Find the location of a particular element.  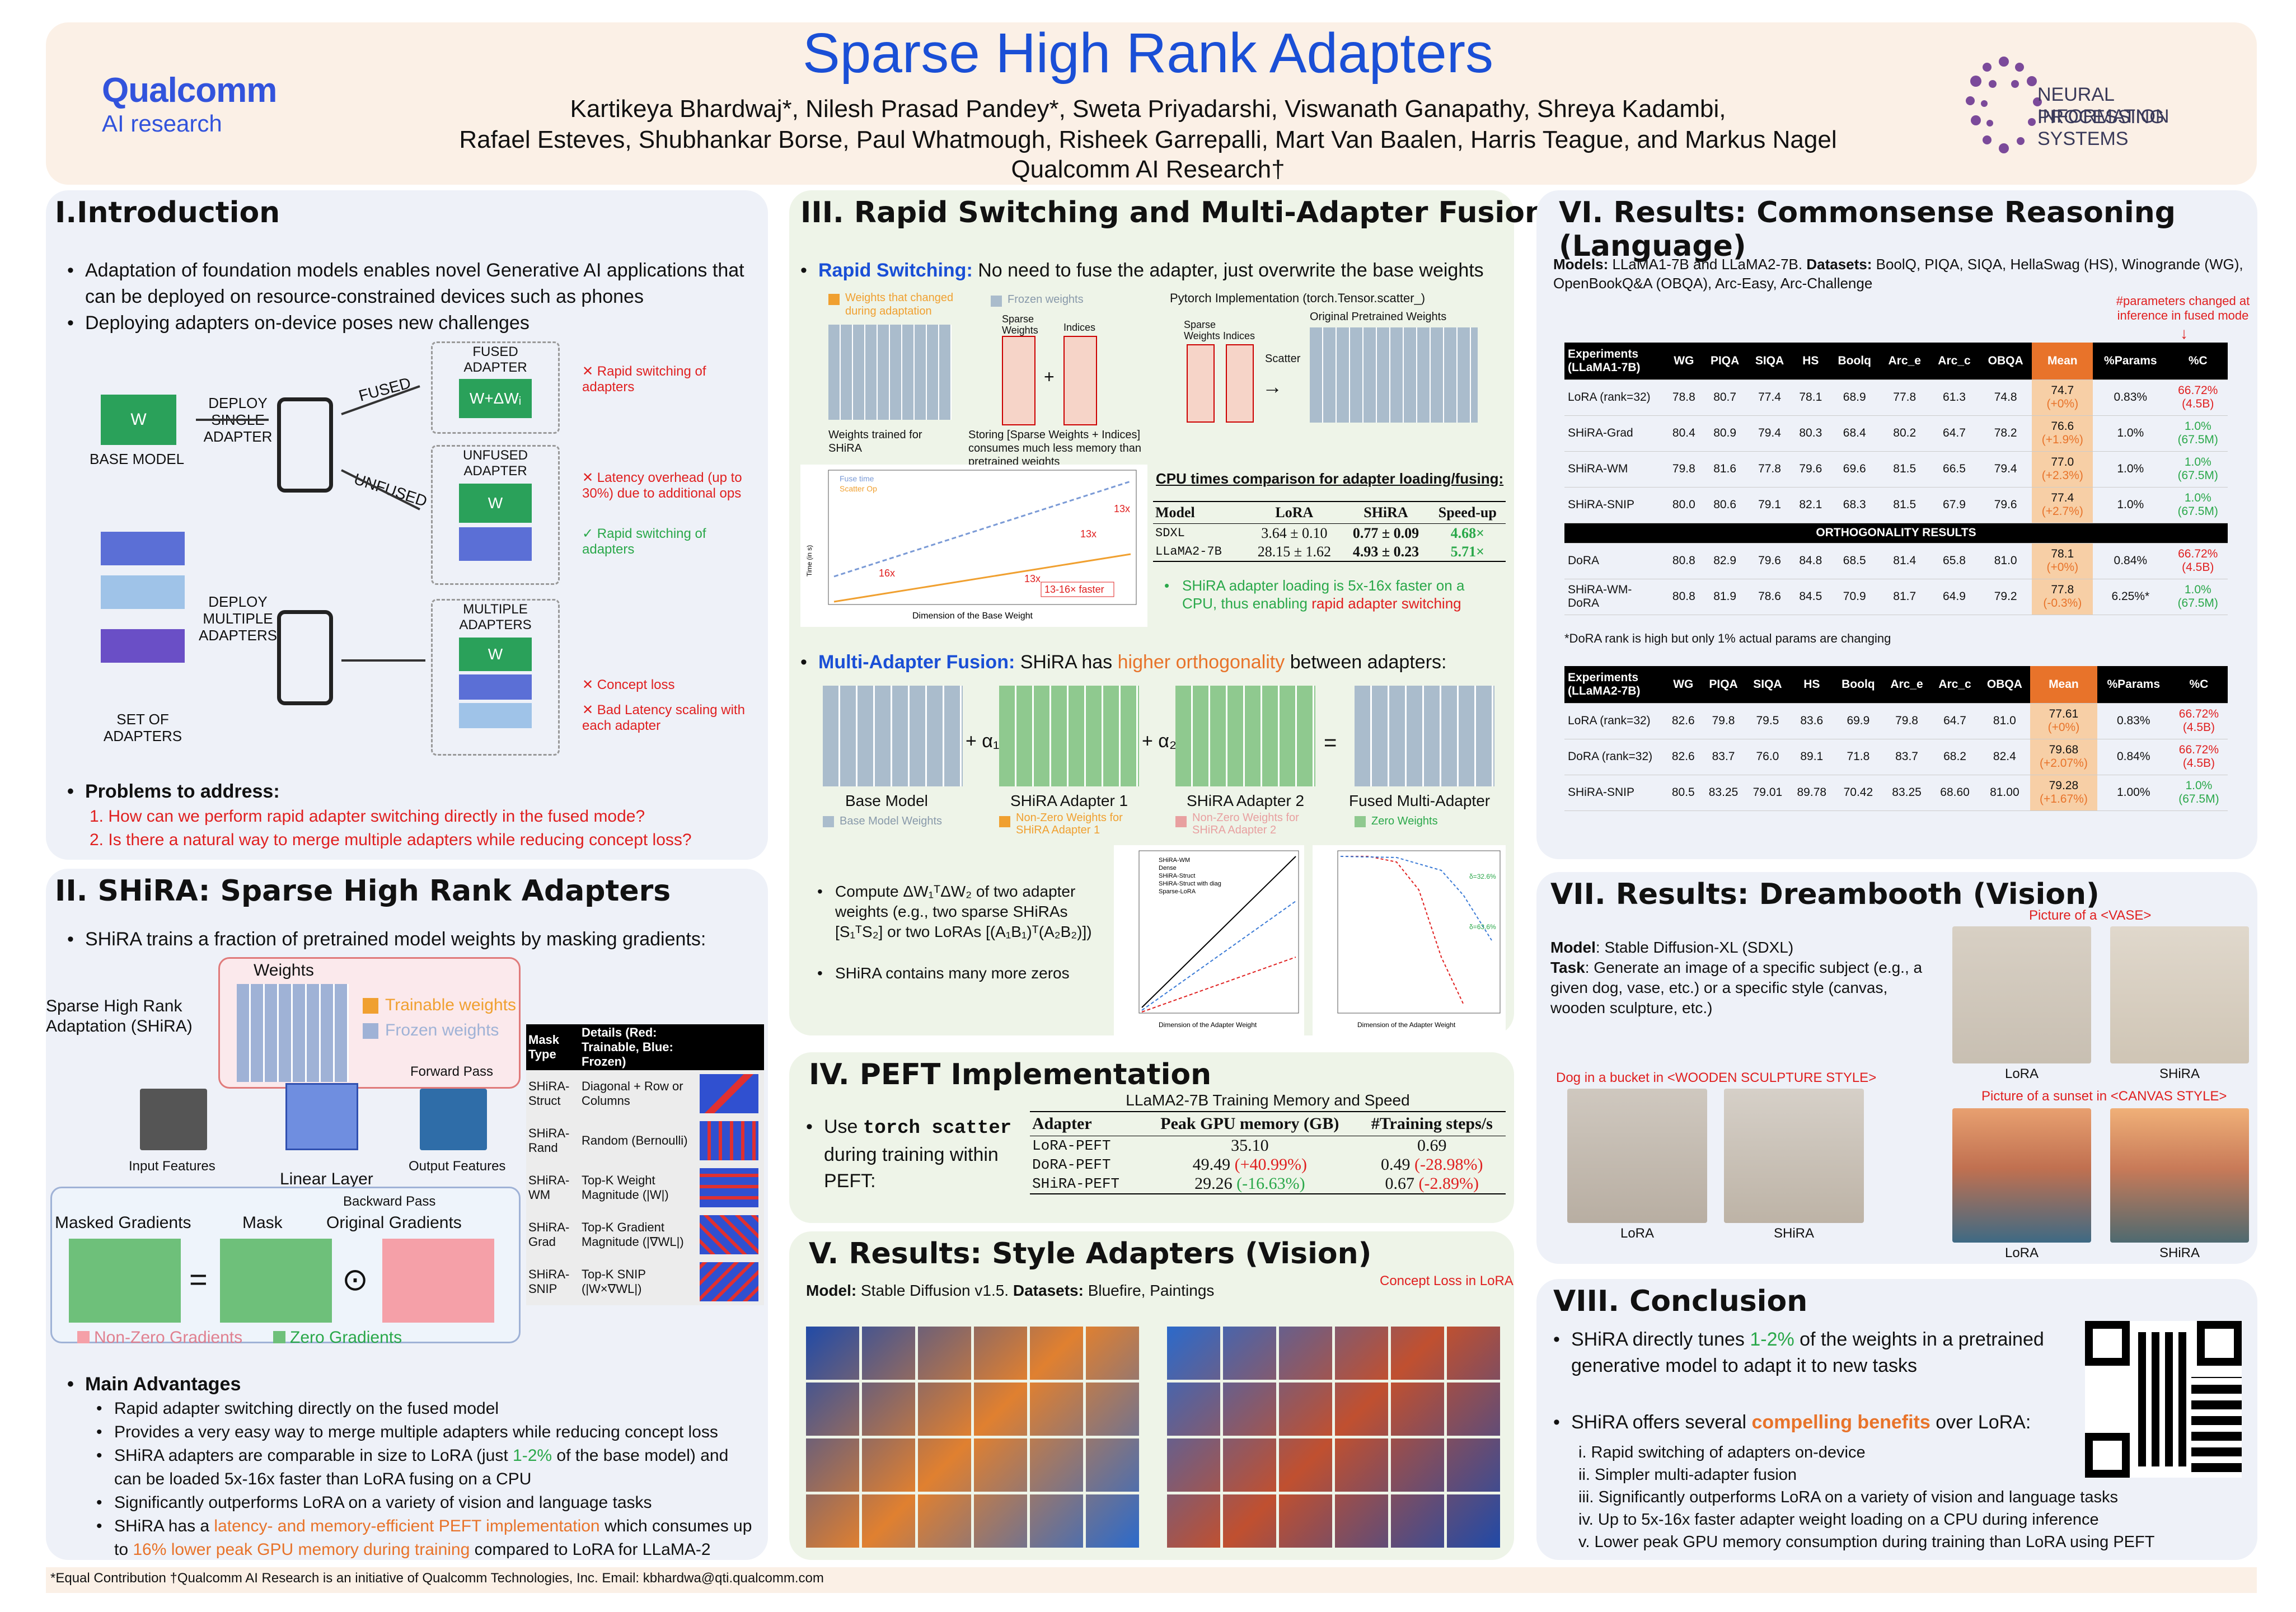

vase-lora-image is located at coordinates (2022, 994).